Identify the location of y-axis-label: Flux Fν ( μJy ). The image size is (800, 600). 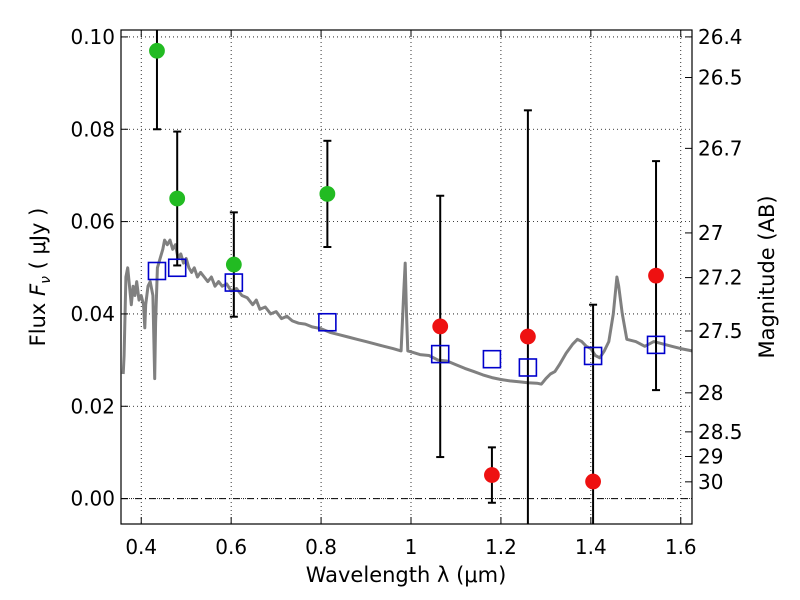
(40, 277).